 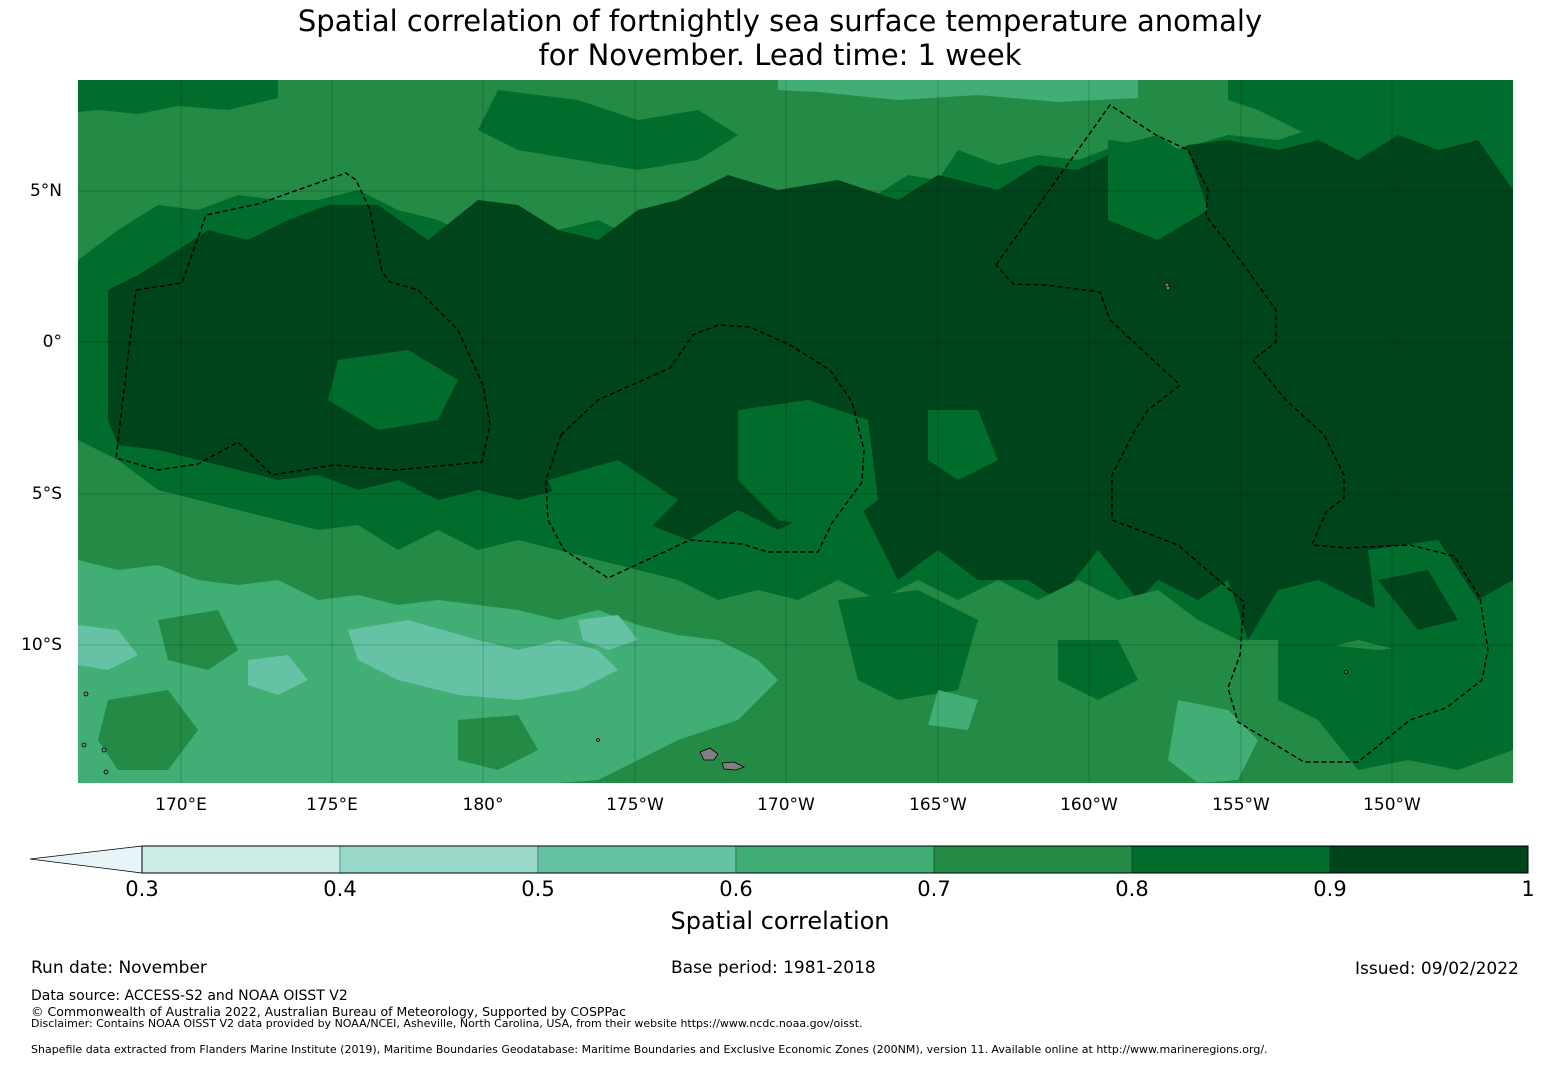 I want to click on map-region-south-07d, so click(x=498, y=742).